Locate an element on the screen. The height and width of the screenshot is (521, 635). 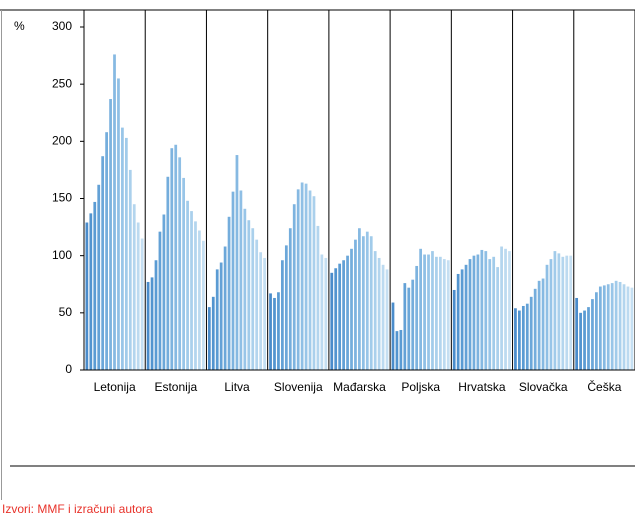
x-tick-label: Slovenija is located at coordinates (298, 387).